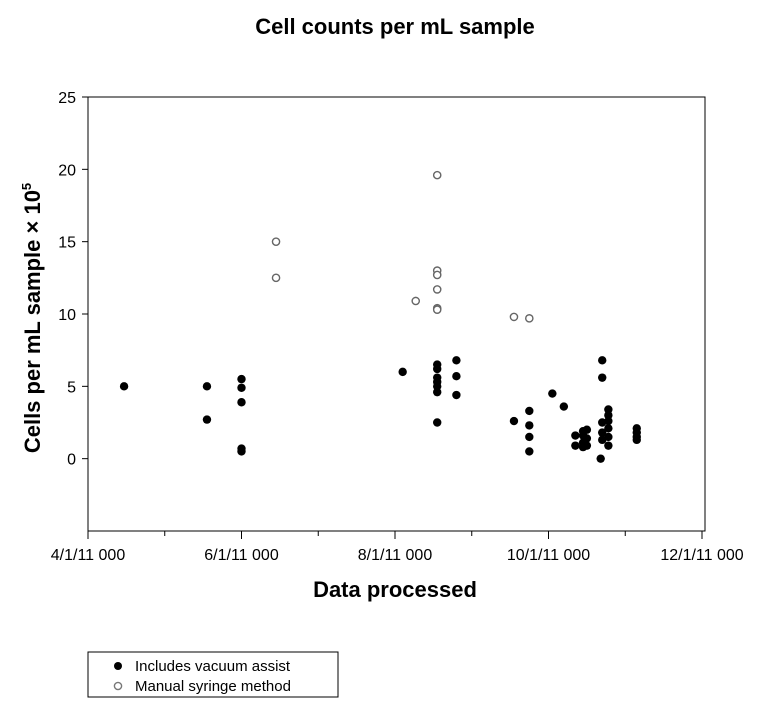  I want to click on legend-label-manual-syringe: Manual syringe method, so click(213, 686).